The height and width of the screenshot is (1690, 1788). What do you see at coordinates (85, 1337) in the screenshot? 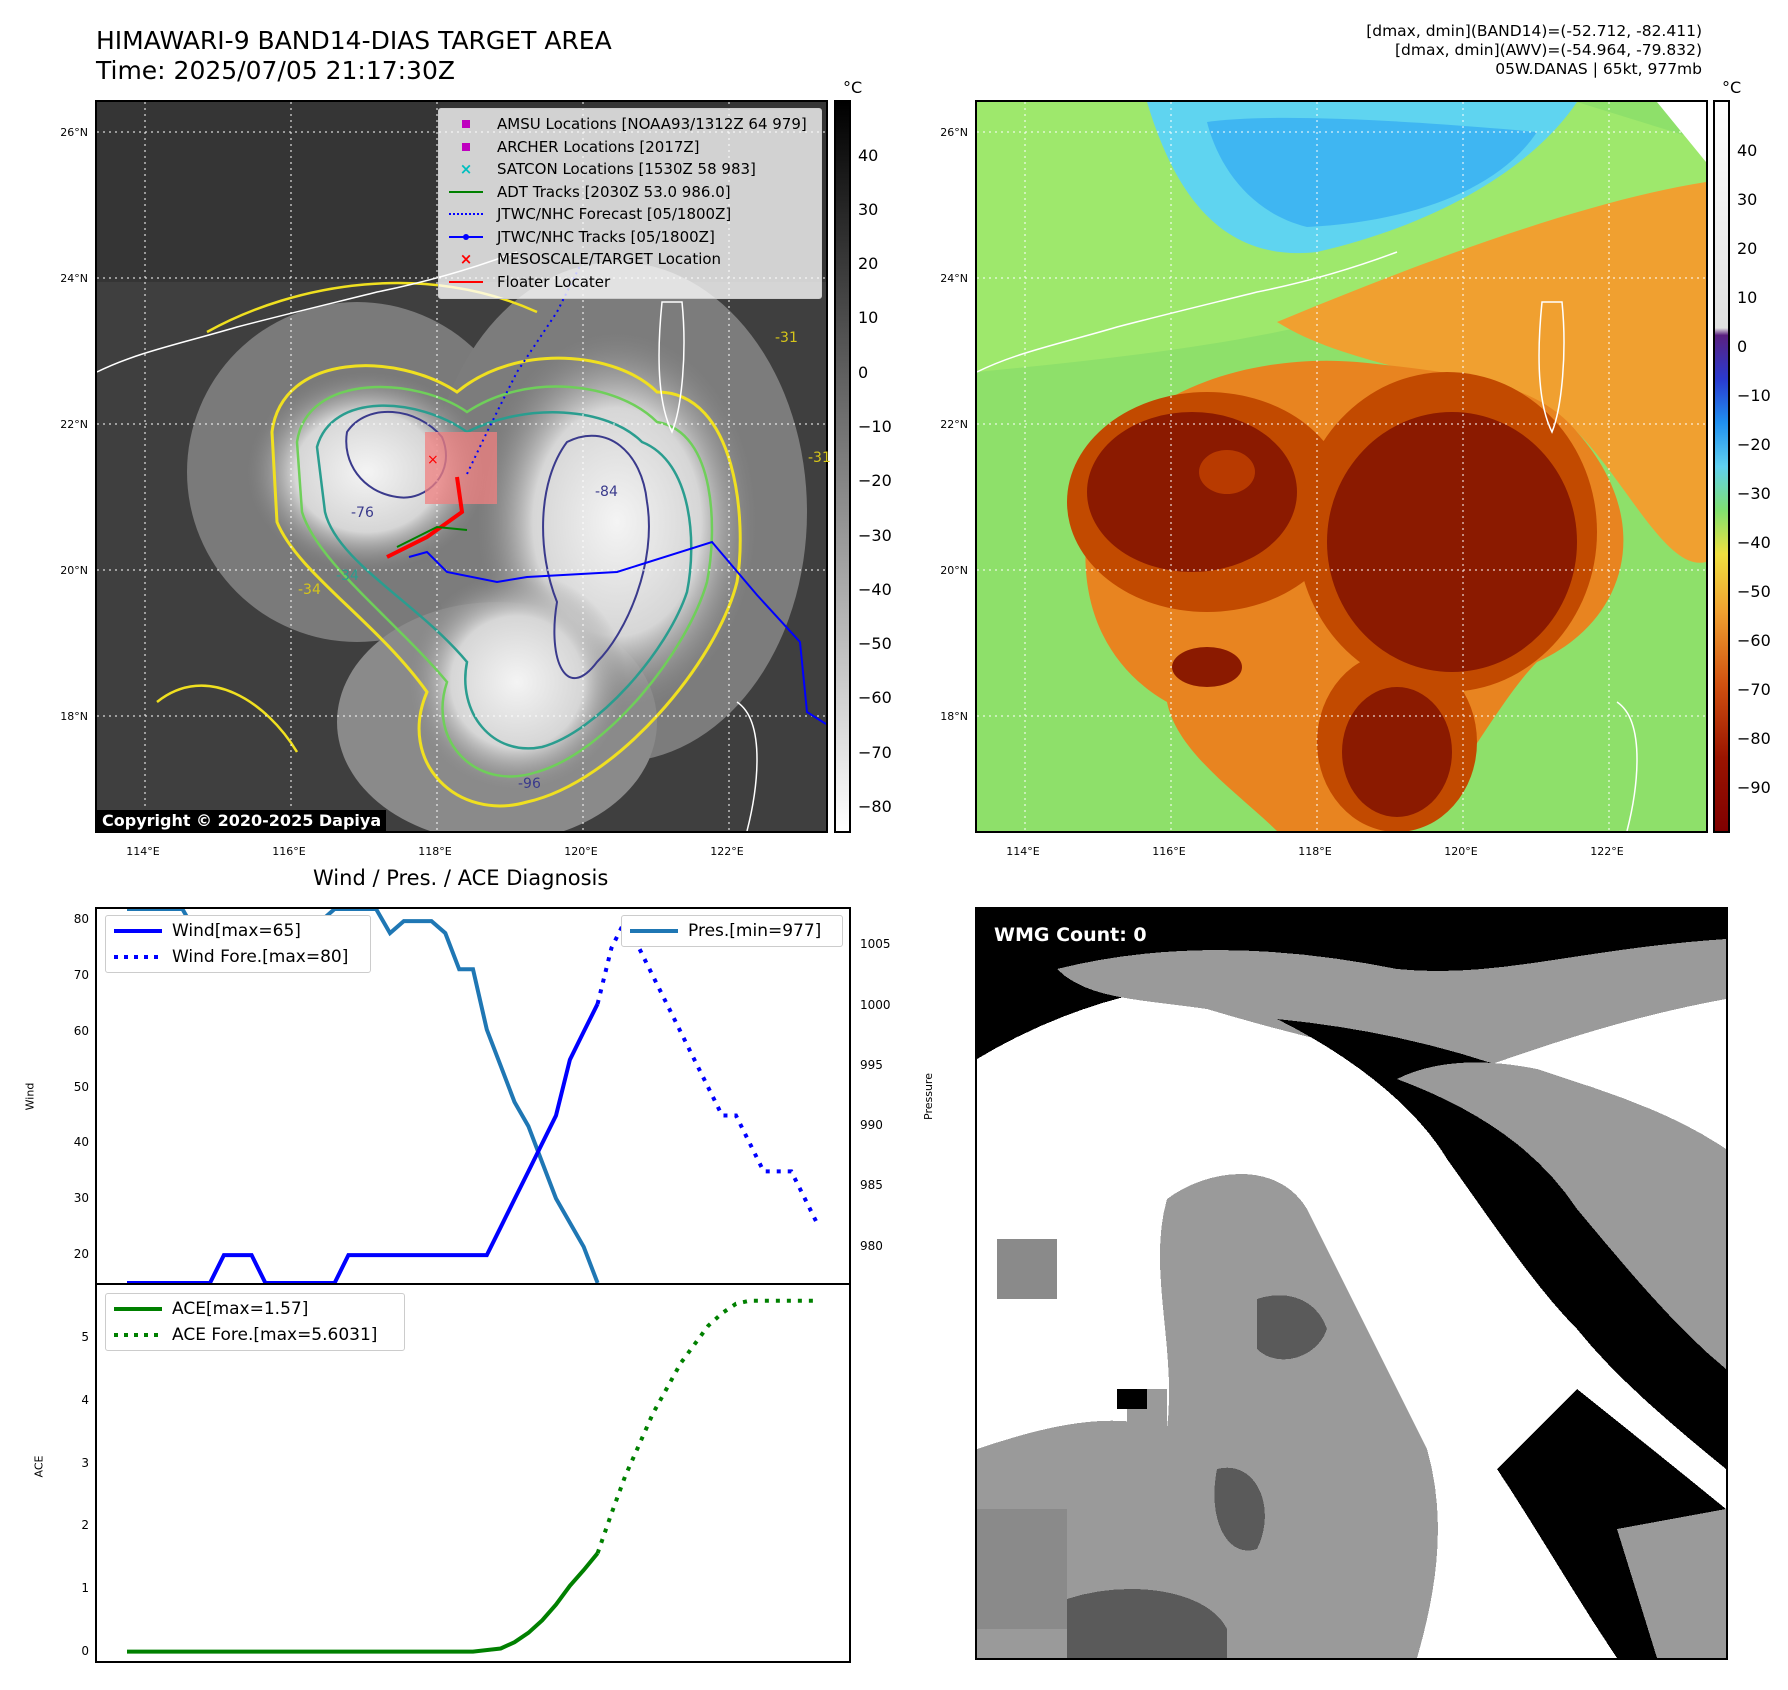
I see `ace-tick-label: 5` at bounding box center [85, 1337].